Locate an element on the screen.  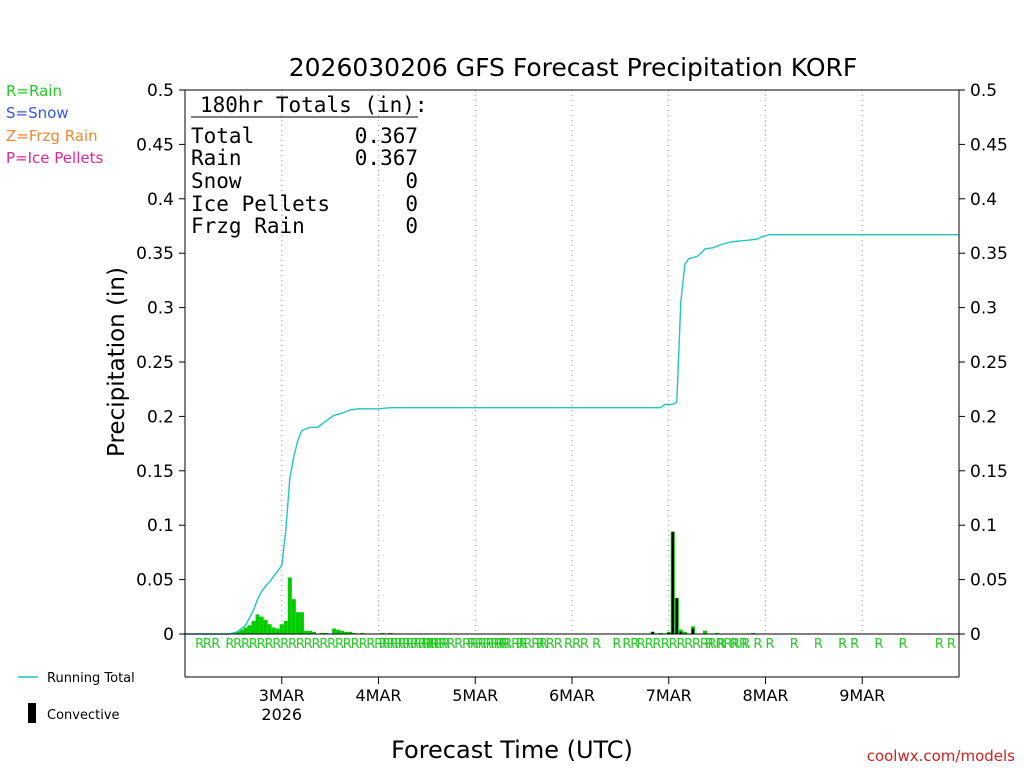
convective-bar-h112 is located at coordinates (677, 616).